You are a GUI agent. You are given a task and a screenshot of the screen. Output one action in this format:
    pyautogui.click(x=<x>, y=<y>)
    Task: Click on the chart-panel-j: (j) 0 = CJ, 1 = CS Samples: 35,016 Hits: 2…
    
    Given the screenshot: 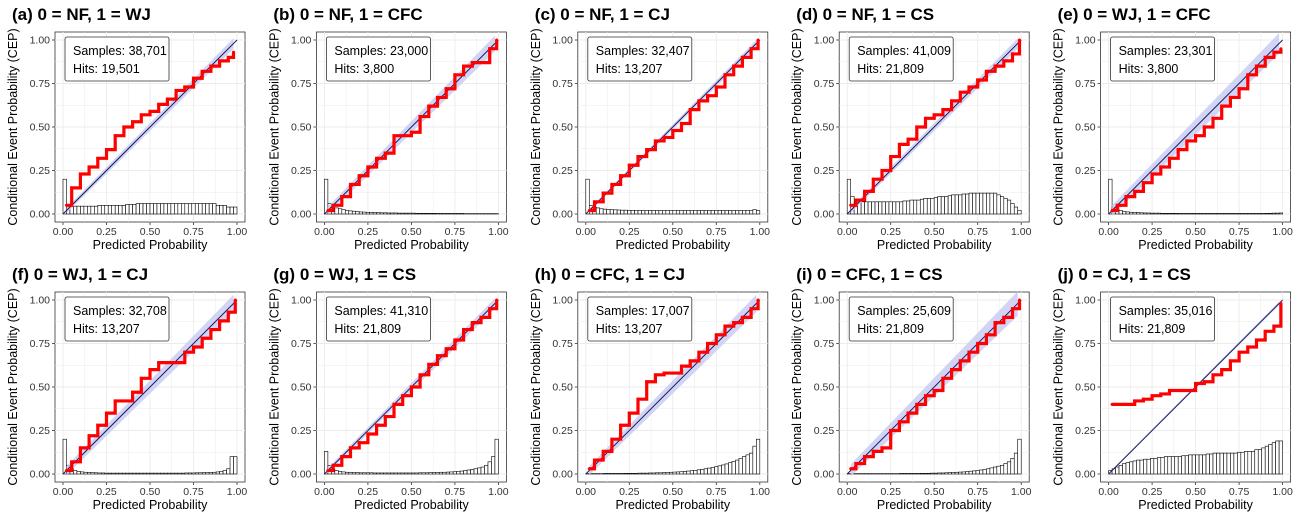 What is the action you would take?
    pyautogui.click(x=1172, y=388)
    